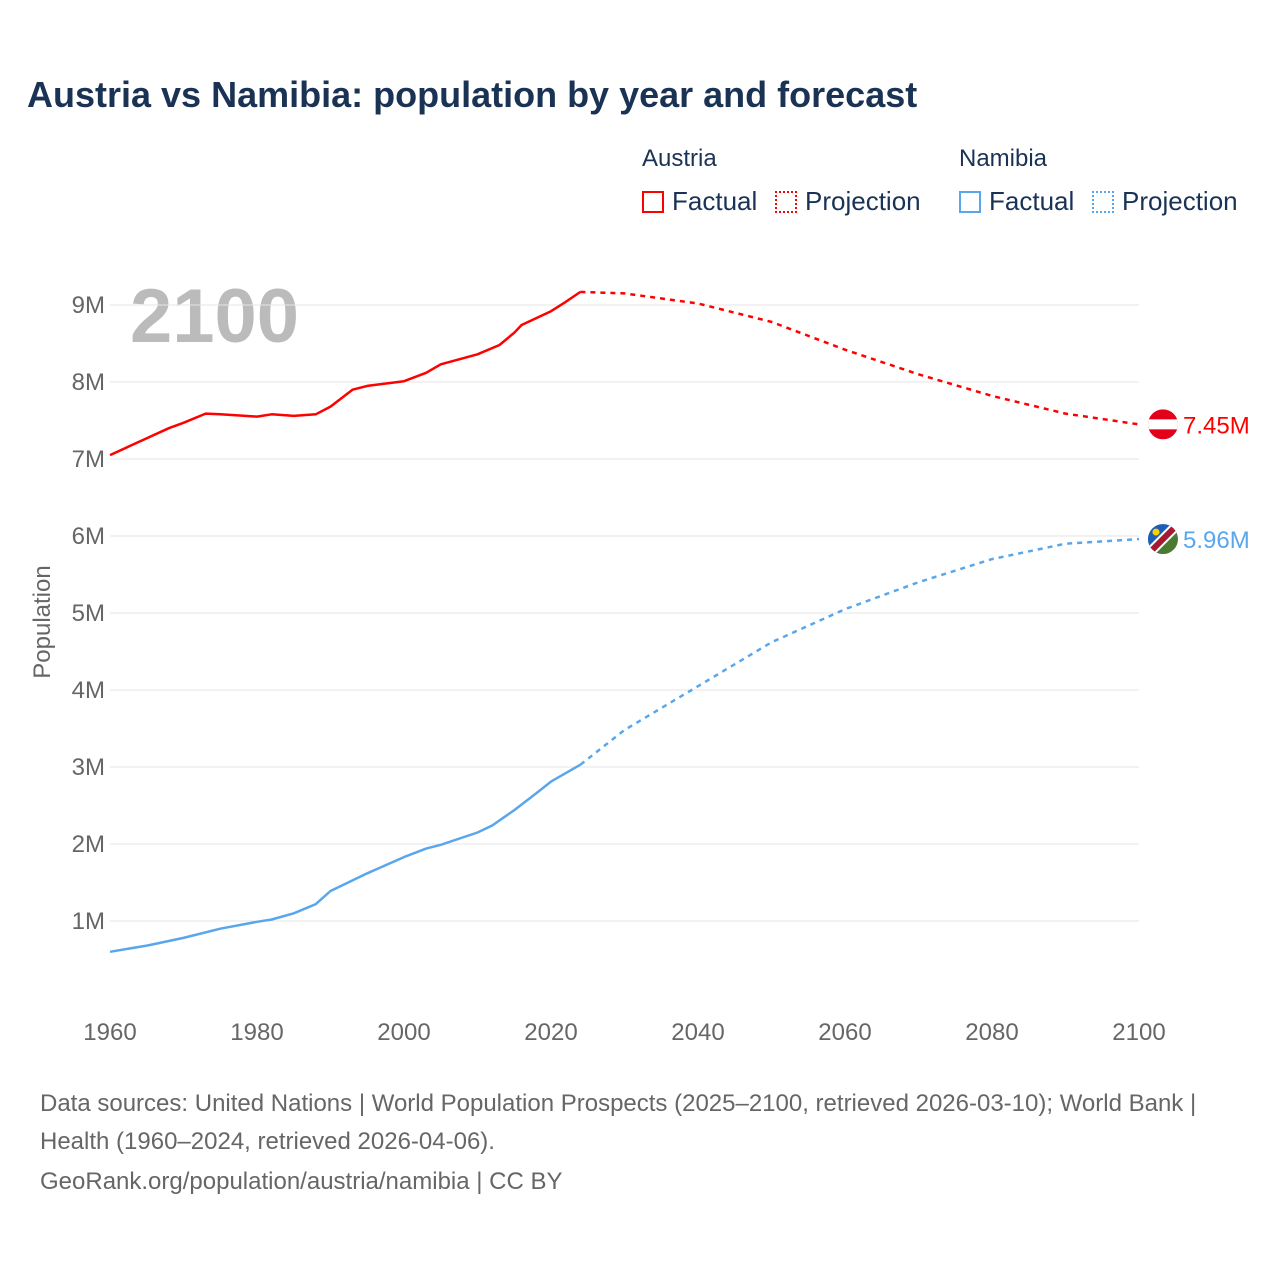 The height and width of the screenshot is (1280, 1280). I want to click on x-tick-label: 1960, so click(109, 1032).